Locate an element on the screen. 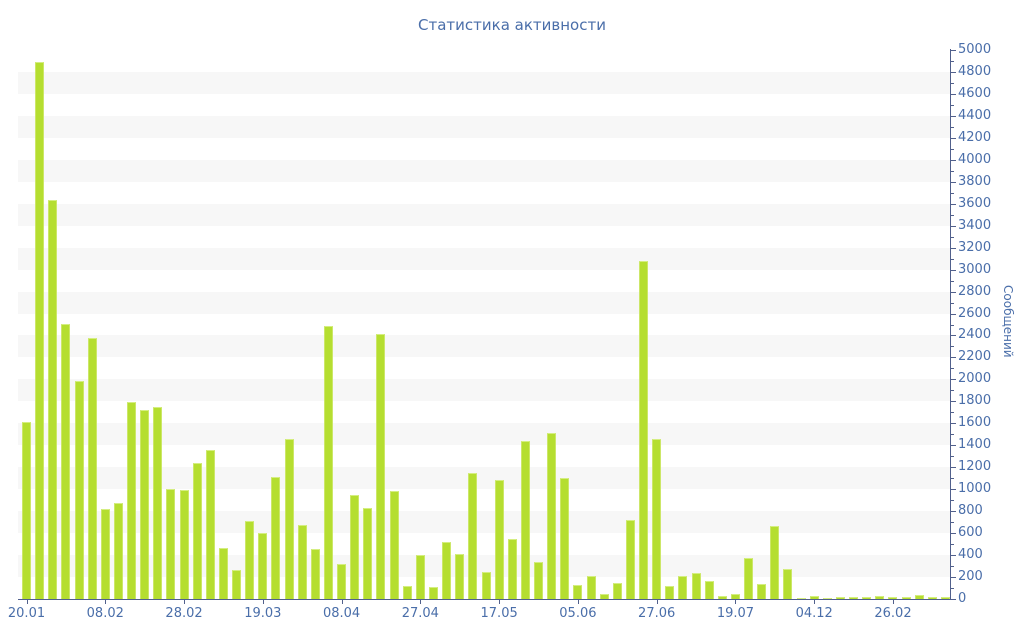 Image resolution: width=1024 pixels, height=640 pixels. y-axis-tick-label: 2800 is located at coordinates (975, 291).